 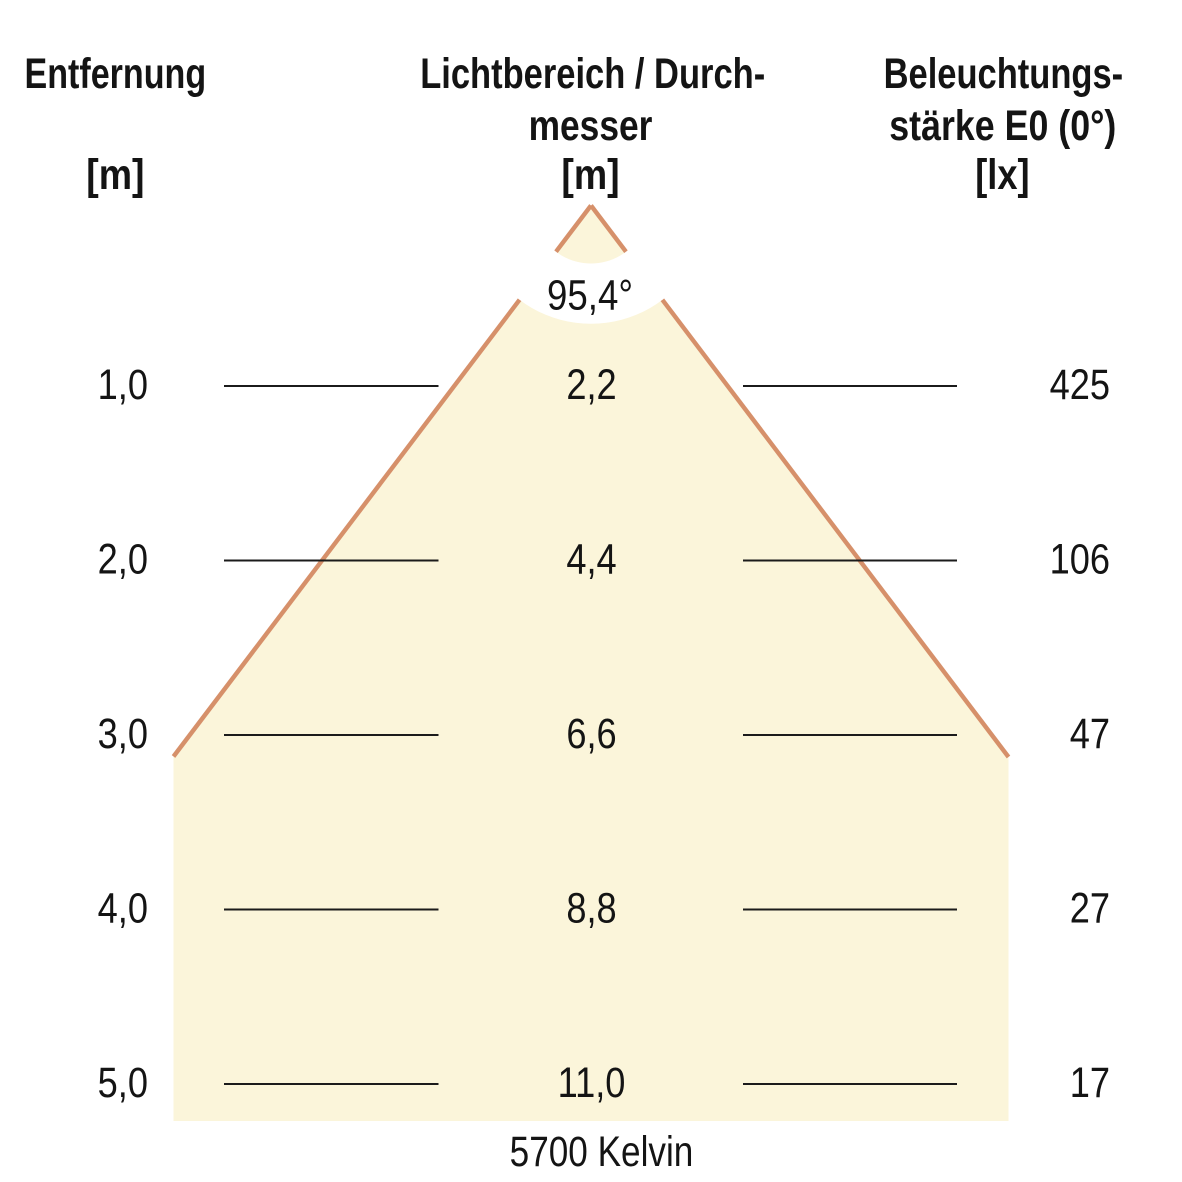 I want to click on svg-text: Entfernung, so click(x=115, y=73).